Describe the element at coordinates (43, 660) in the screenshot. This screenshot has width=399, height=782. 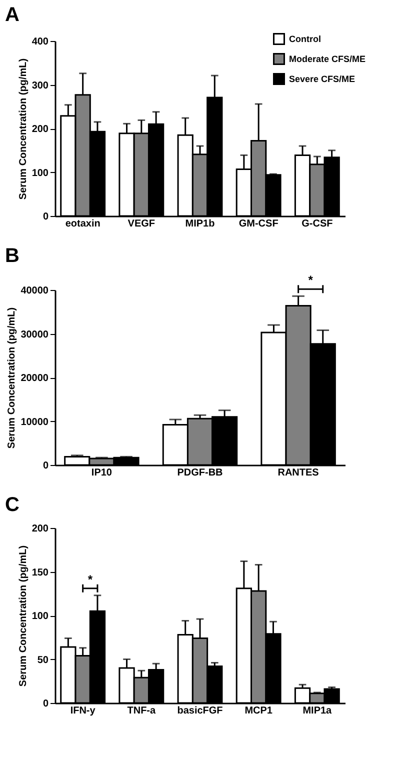
I see `y-tick-label: 50` at that location.